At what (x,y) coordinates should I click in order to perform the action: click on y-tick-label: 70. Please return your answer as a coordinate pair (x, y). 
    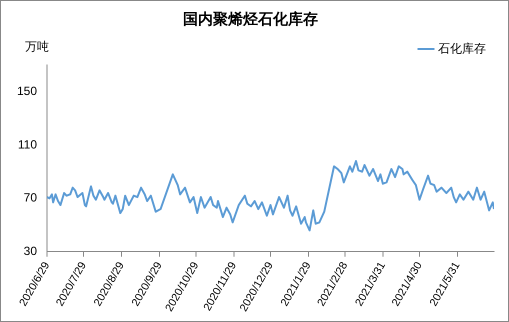
    Looking at the image, I should click on (31, 197).